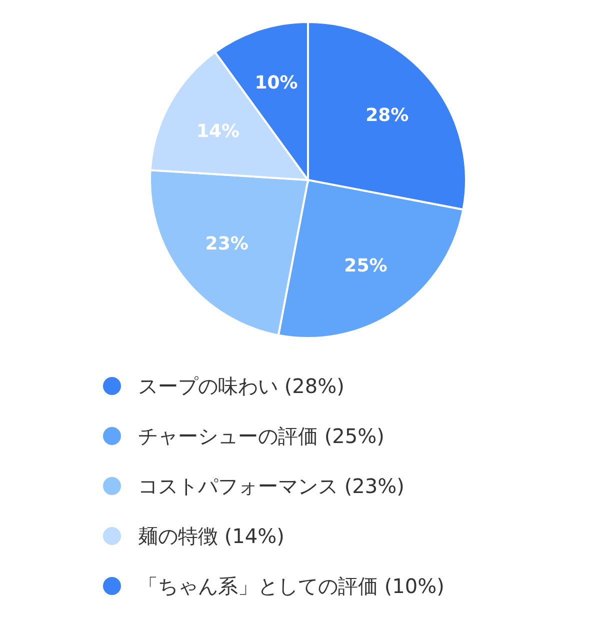  I want to click on data-label: 14%, so click(218, 131).